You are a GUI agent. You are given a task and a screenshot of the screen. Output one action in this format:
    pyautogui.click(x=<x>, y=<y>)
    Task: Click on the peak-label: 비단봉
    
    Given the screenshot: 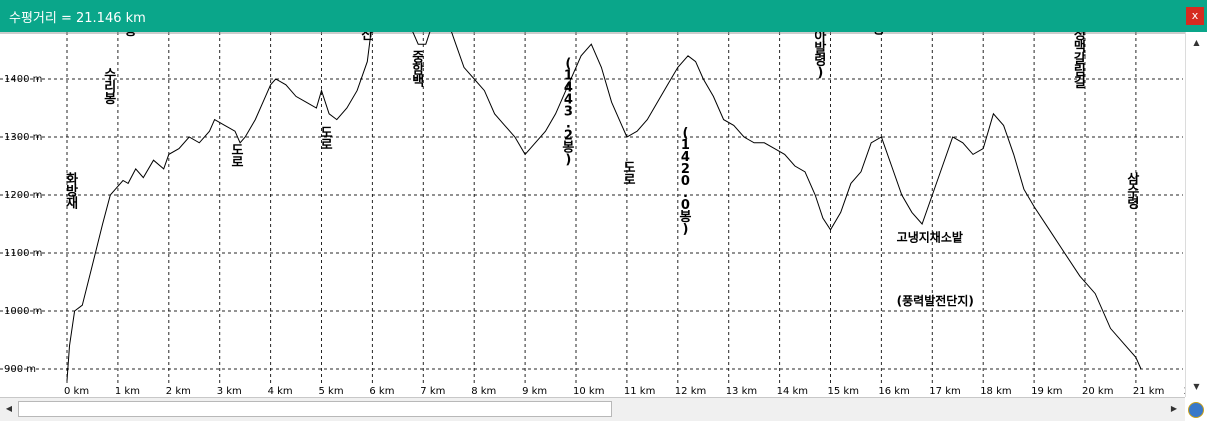 What is the action you would take?
    pyautogui.click(x=879, y=34)
    